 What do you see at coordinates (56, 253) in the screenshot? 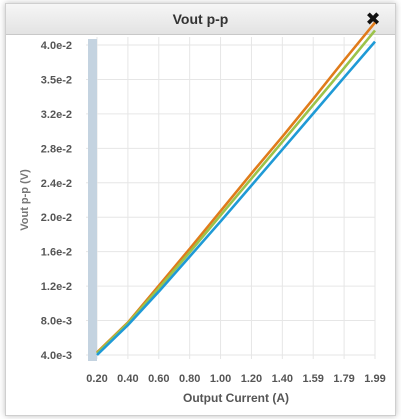
I see `y-tick-label: 1.6e-2` at bounding box center [56, 253].